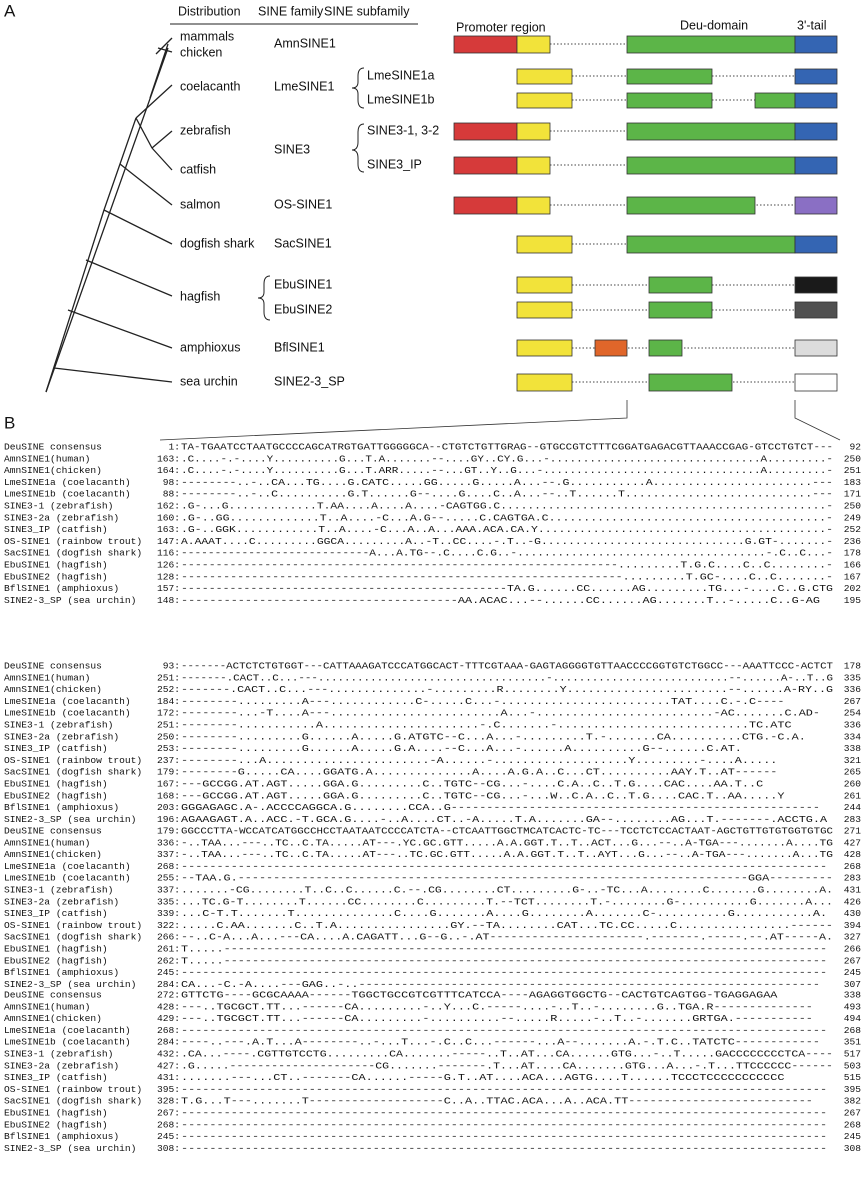 Image resolution: width=865 pixels, height=1203 pixels. What do you see at coordinates (853, 1006) in the screenshot?
I see `row-end: 493` at bounding box center [853, 1006].